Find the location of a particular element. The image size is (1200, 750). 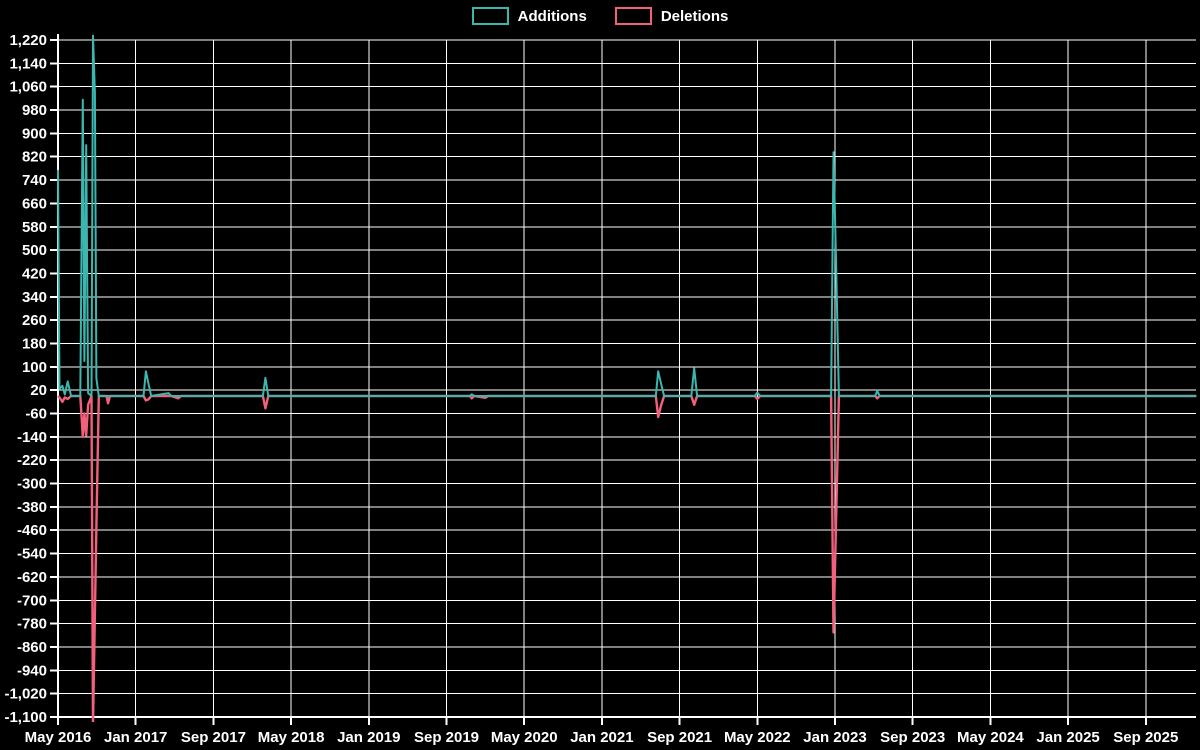

y-tick-label: 900 is located at coordinates (34, 133).